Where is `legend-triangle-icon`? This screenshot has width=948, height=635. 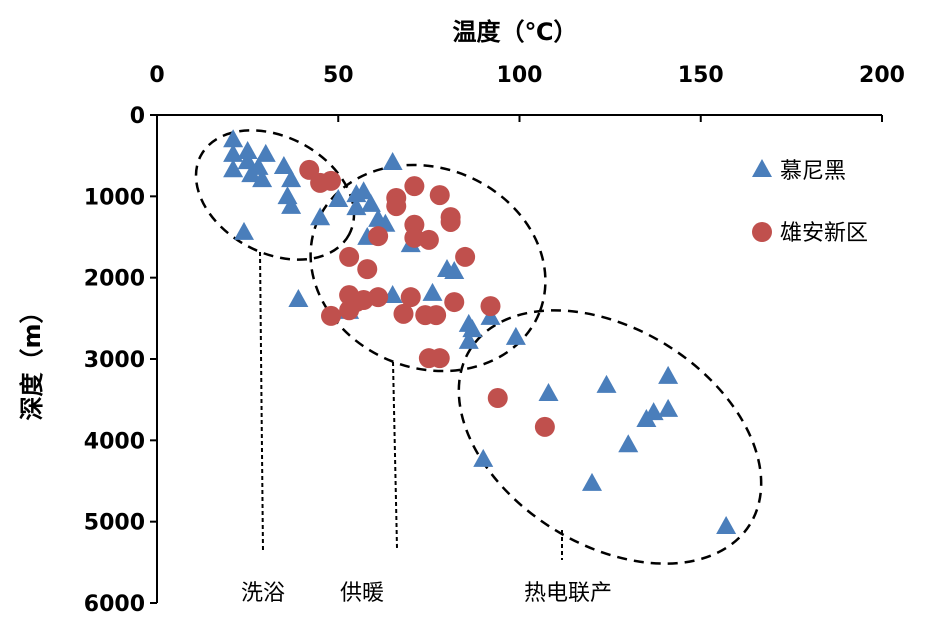 legend-triangle-icon is located at coordinates (762, 168).